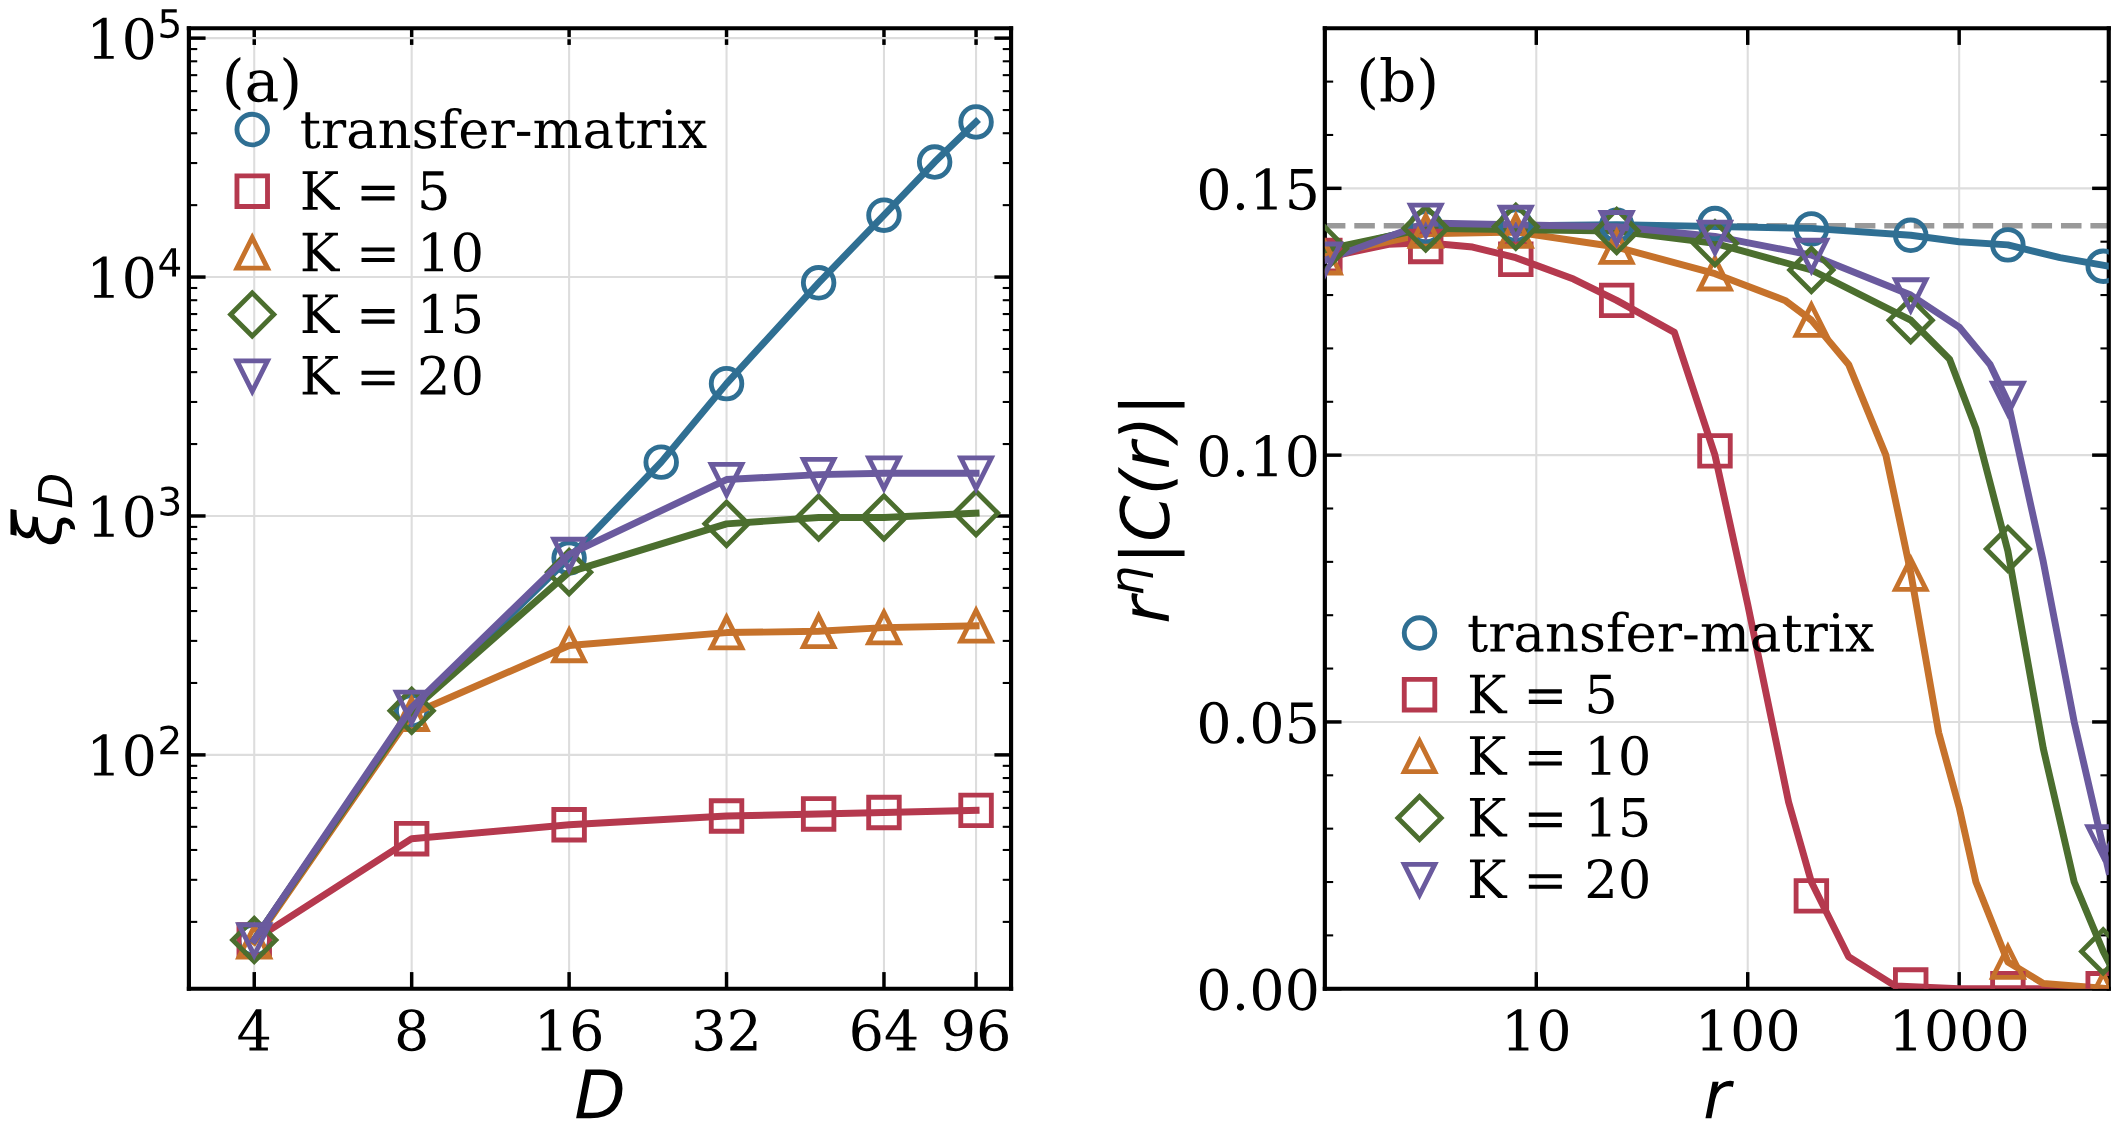 The height and width of the screenshot is (1130, 2113). I want to click on y-axis-title: ξ$_{D}$, so click(43, 509).